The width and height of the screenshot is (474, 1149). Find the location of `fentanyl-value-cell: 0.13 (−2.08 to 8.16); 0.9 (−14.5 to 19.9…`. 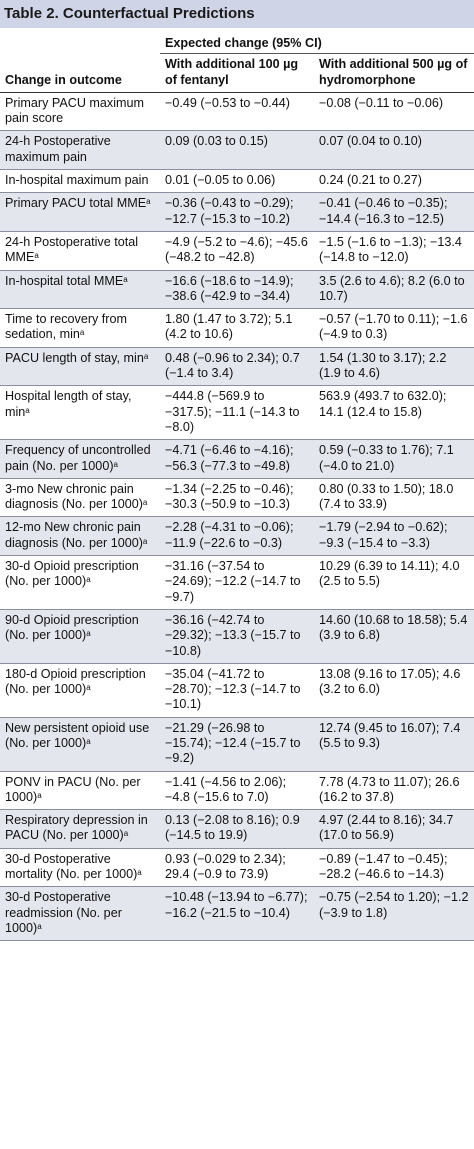

fentanyl-value-cell: 0.13 (−2.08 to 8.16); 0.9 (−14.5 to 19.9… is located at coordinates (232, 828).